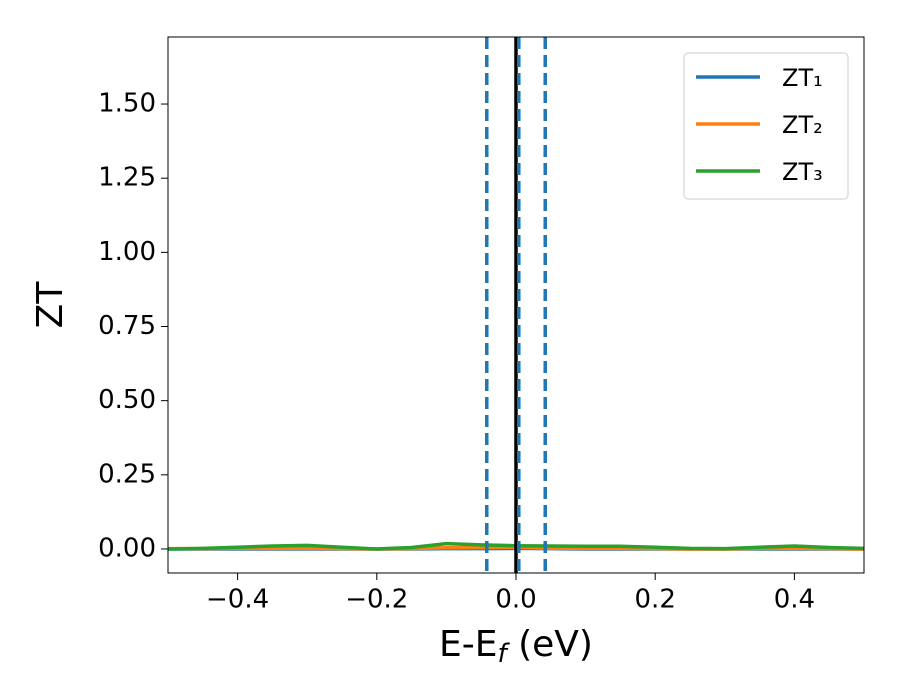  I want to click on x-axis-label: E-Ef (eV), so click(516, 646).